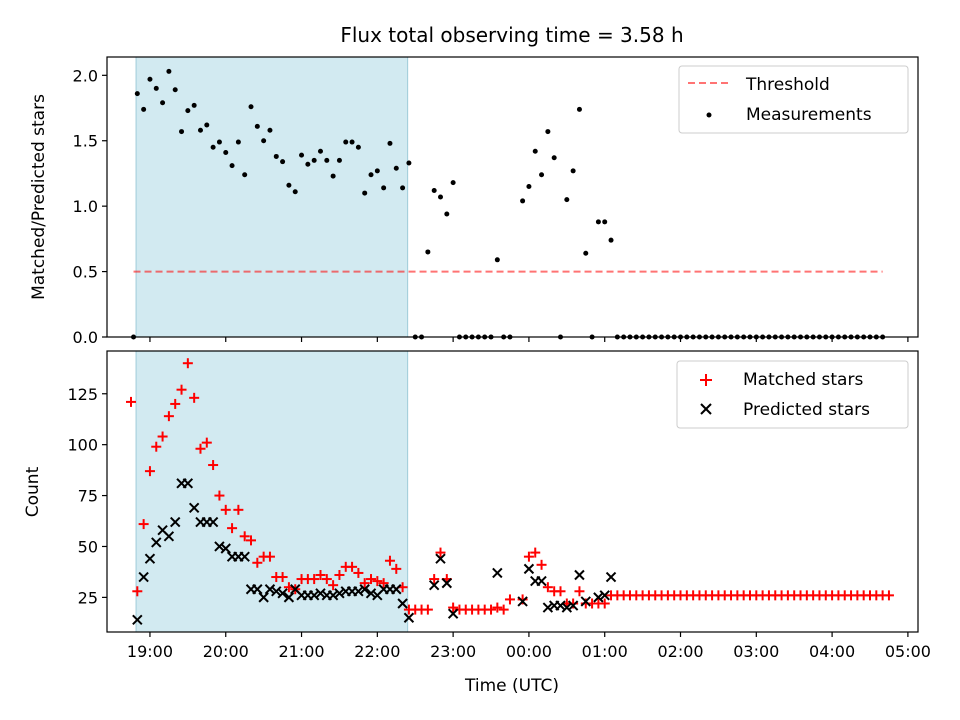 The width and height of the screenshot is (960, 720). Describe the element at coordinates (374, 551) in the screenshot. I see `predicted-star-points` at that location.